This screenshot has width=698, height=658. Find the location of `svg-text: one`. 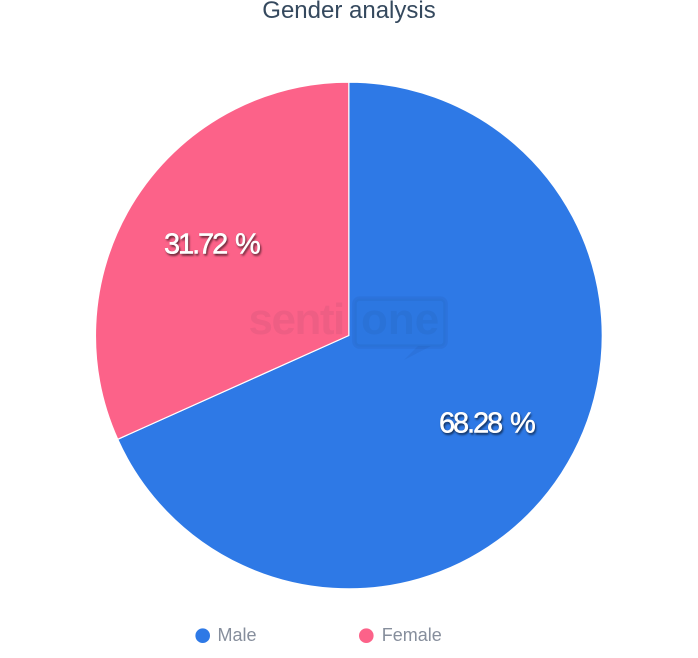

svg-text: one is located at coordinates (400, 319).